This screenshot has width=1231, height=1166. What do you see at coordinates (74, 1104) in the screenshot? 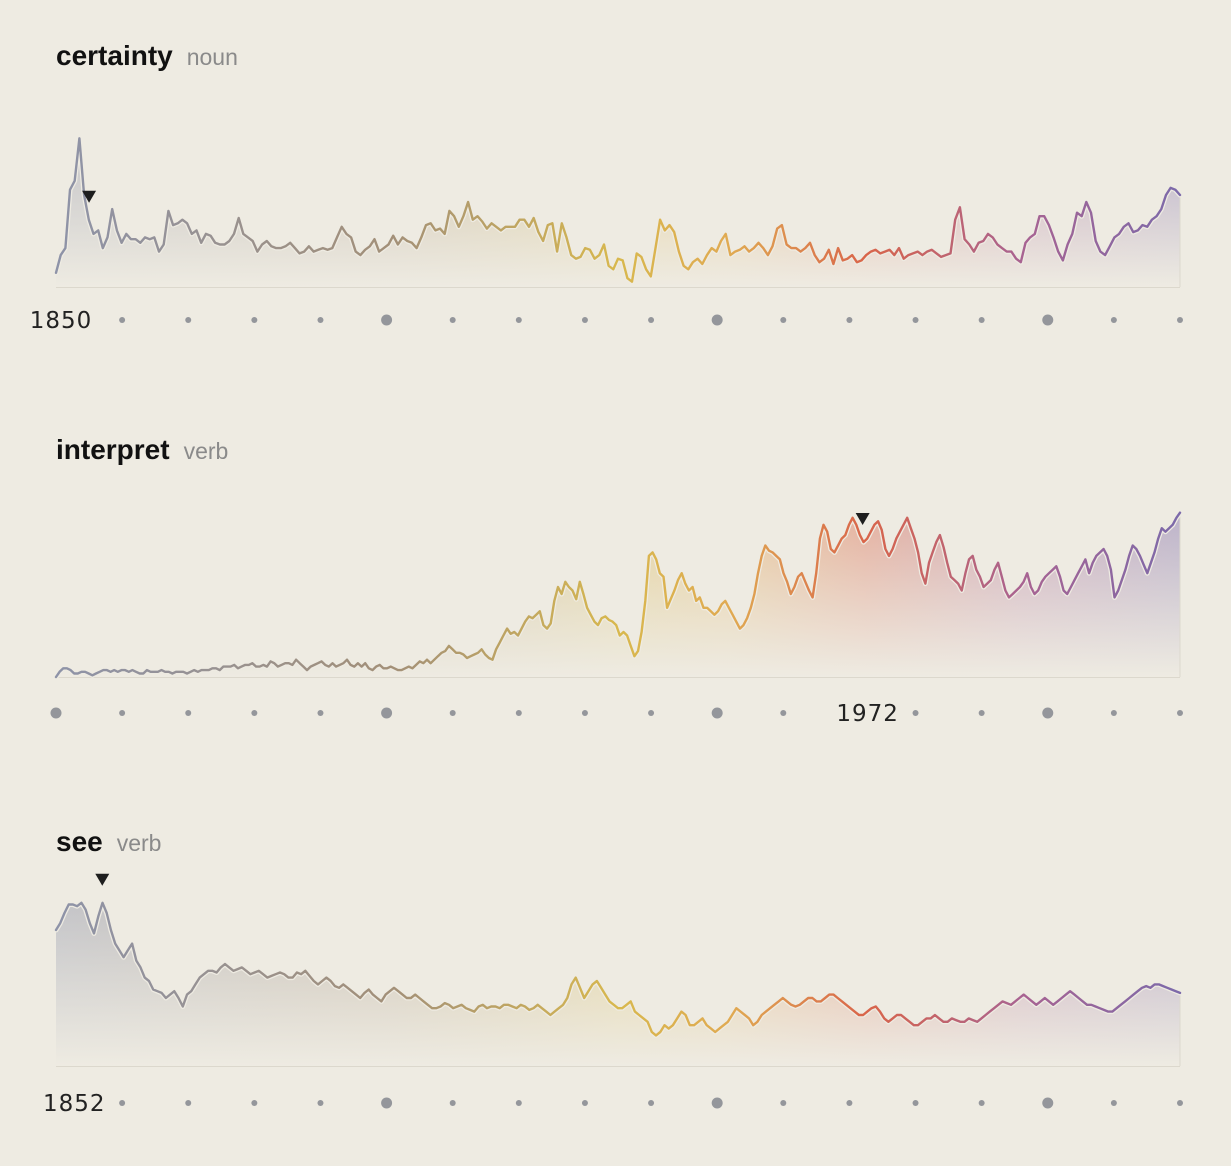
I see `peak-year-label: 1852` at bounding box center [74, 1104].